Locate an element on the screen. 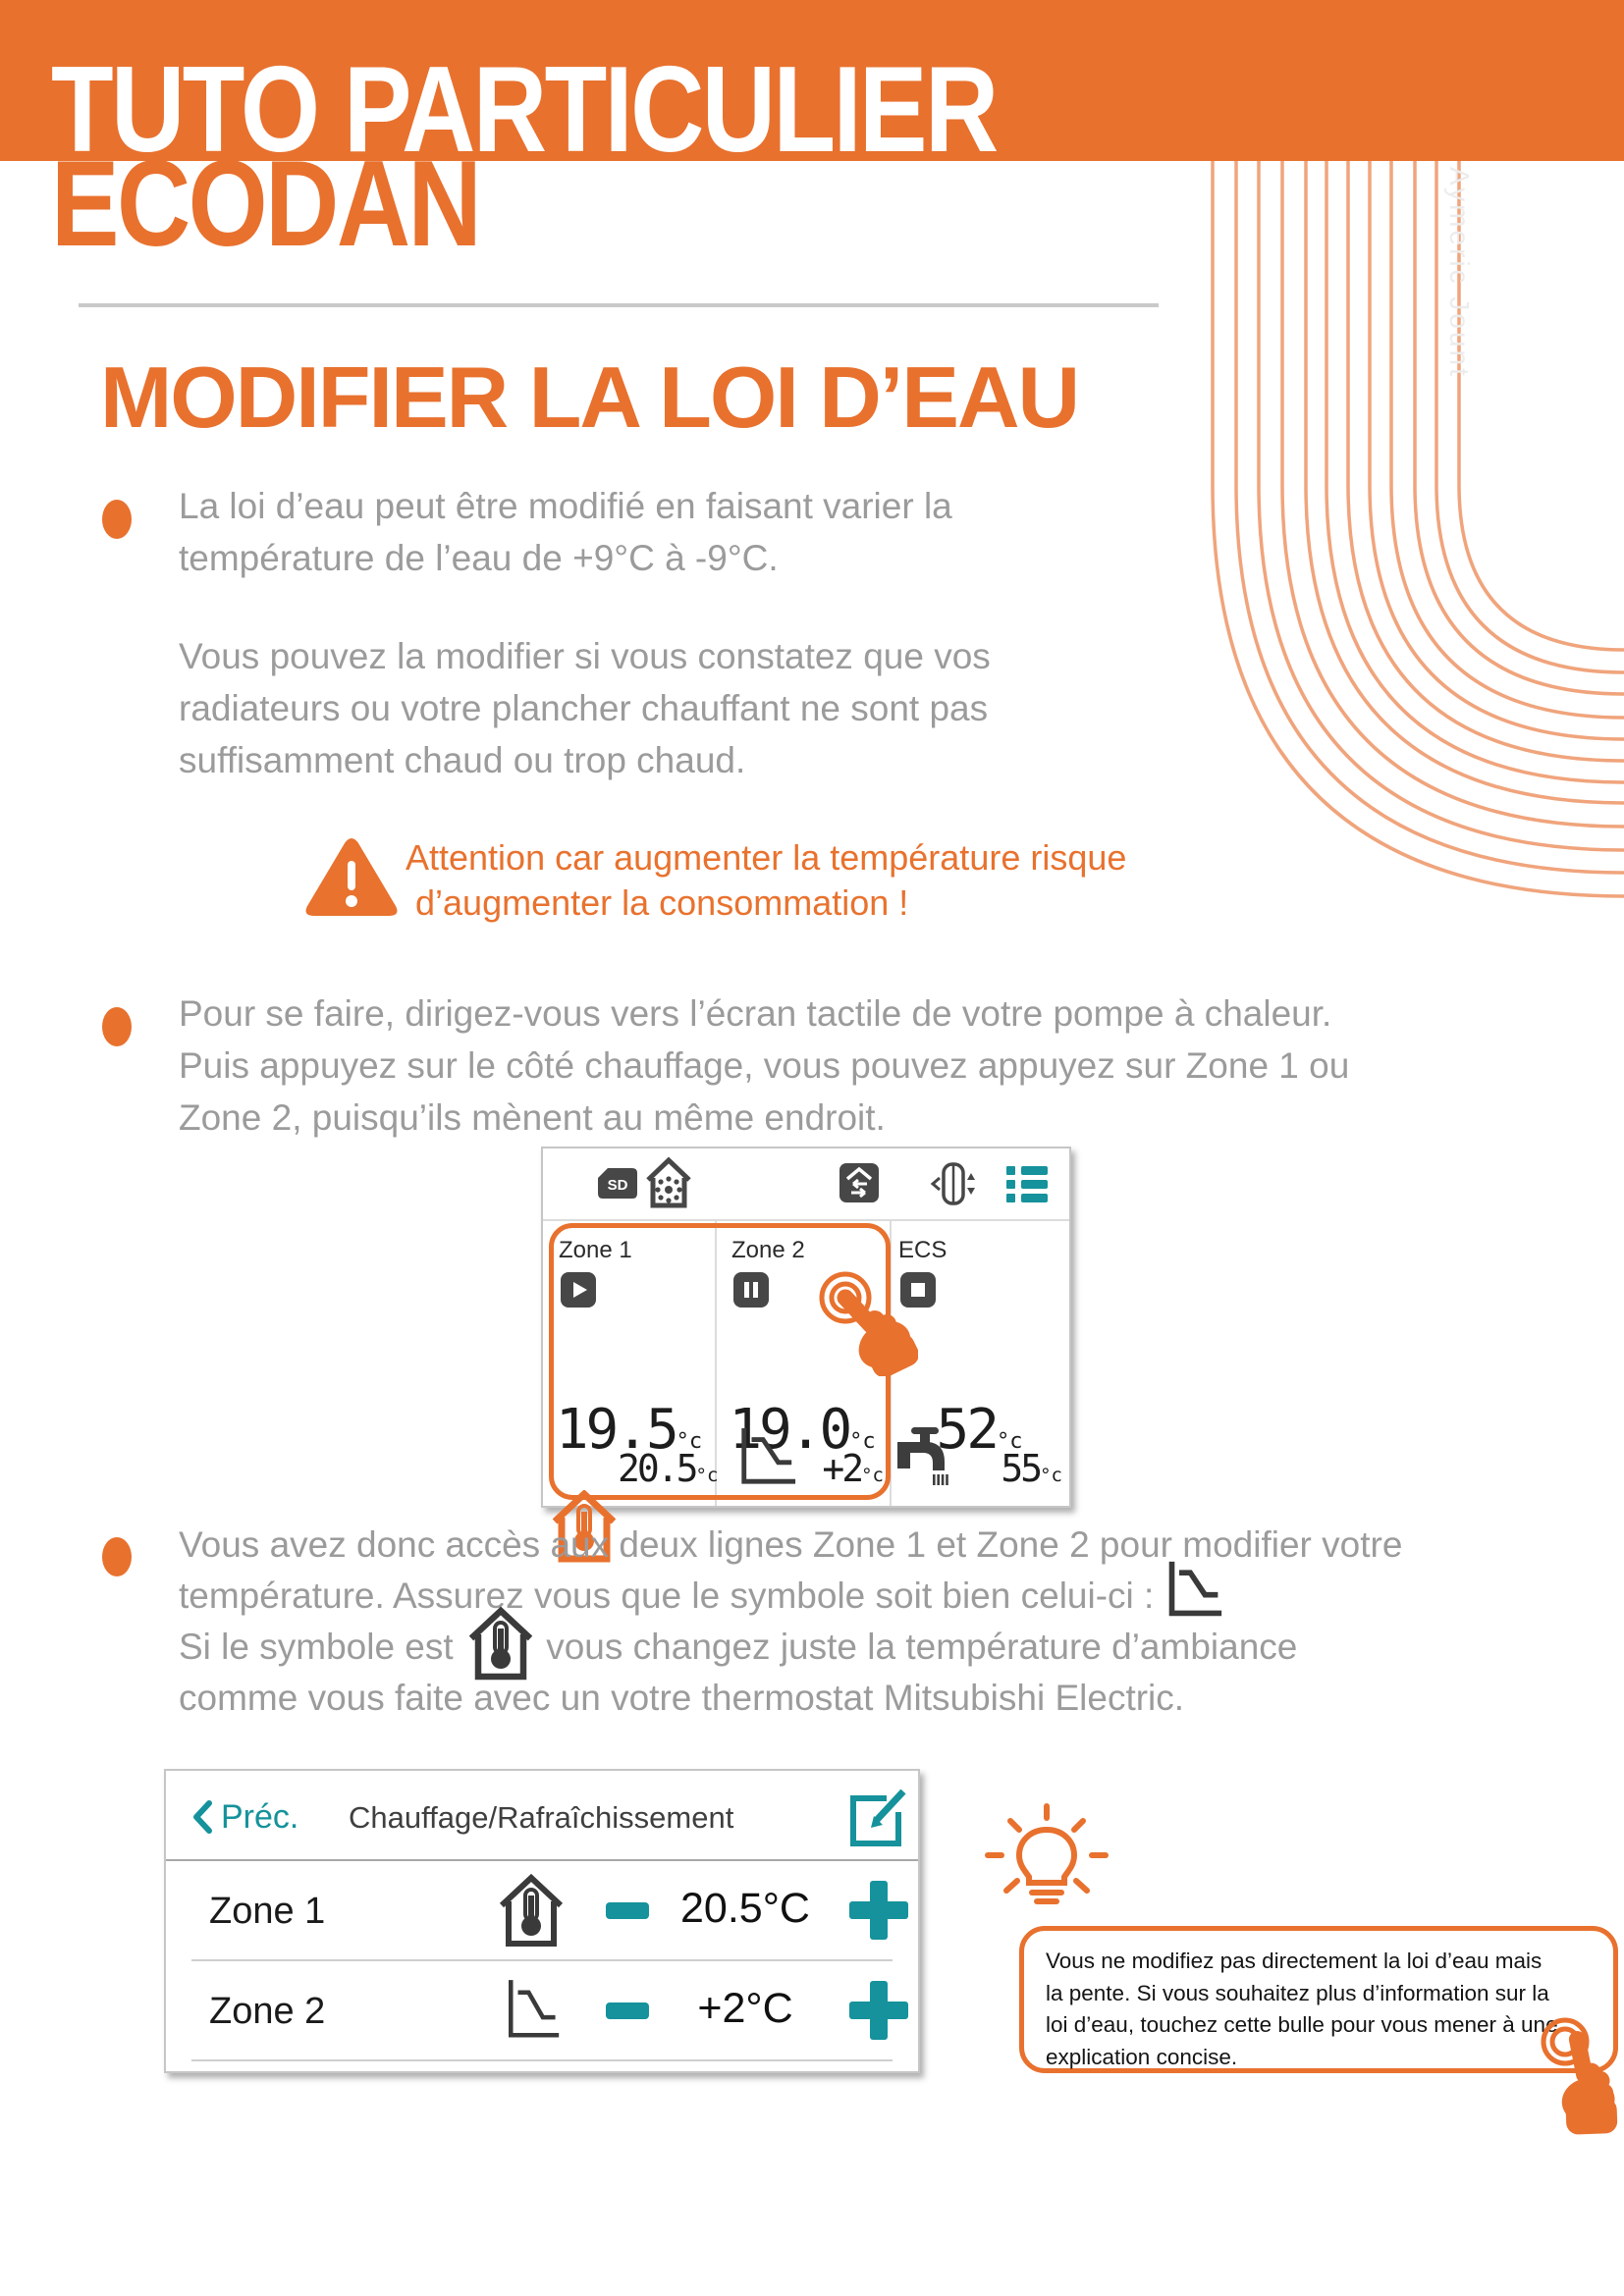  ecs-setpoint: 55°c is located at coordinates (1031, 1468).